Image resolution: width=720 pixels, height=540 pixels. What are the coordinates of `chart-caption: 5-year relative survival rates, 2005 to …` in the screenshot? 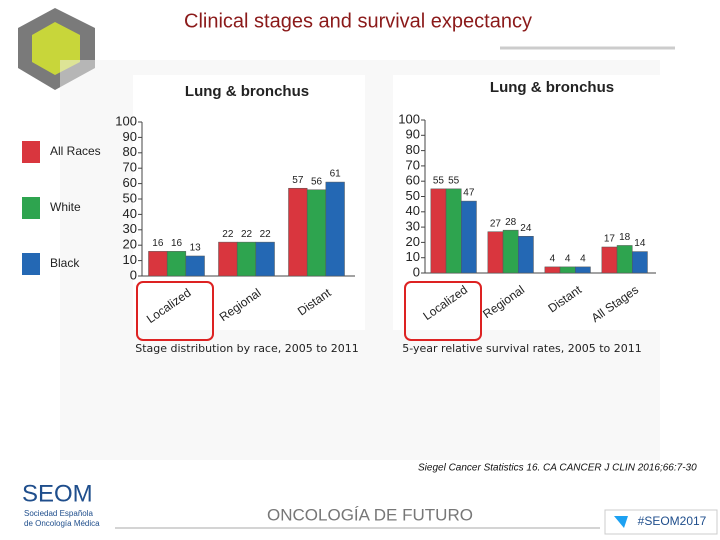 It's located at (522, 348).